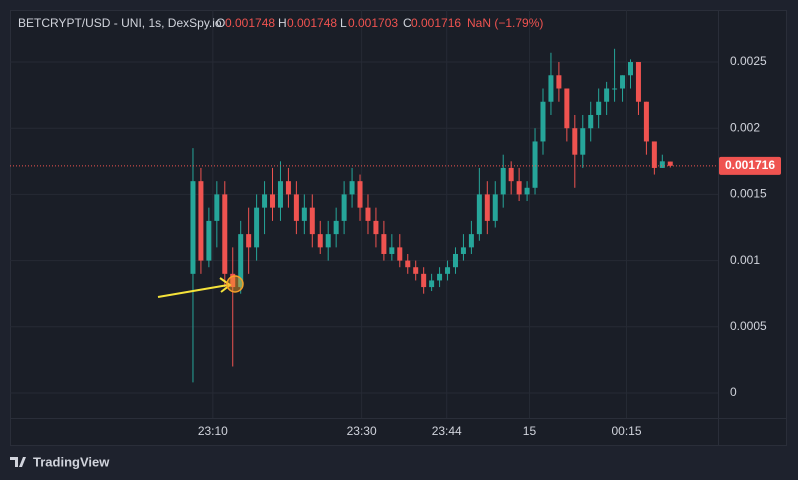 The image size is (798, 480). What do you see at coordinates (748, 194) in the screenshot?
I see `y-tick-label: 0.0015` at bounding box center [748, 194].